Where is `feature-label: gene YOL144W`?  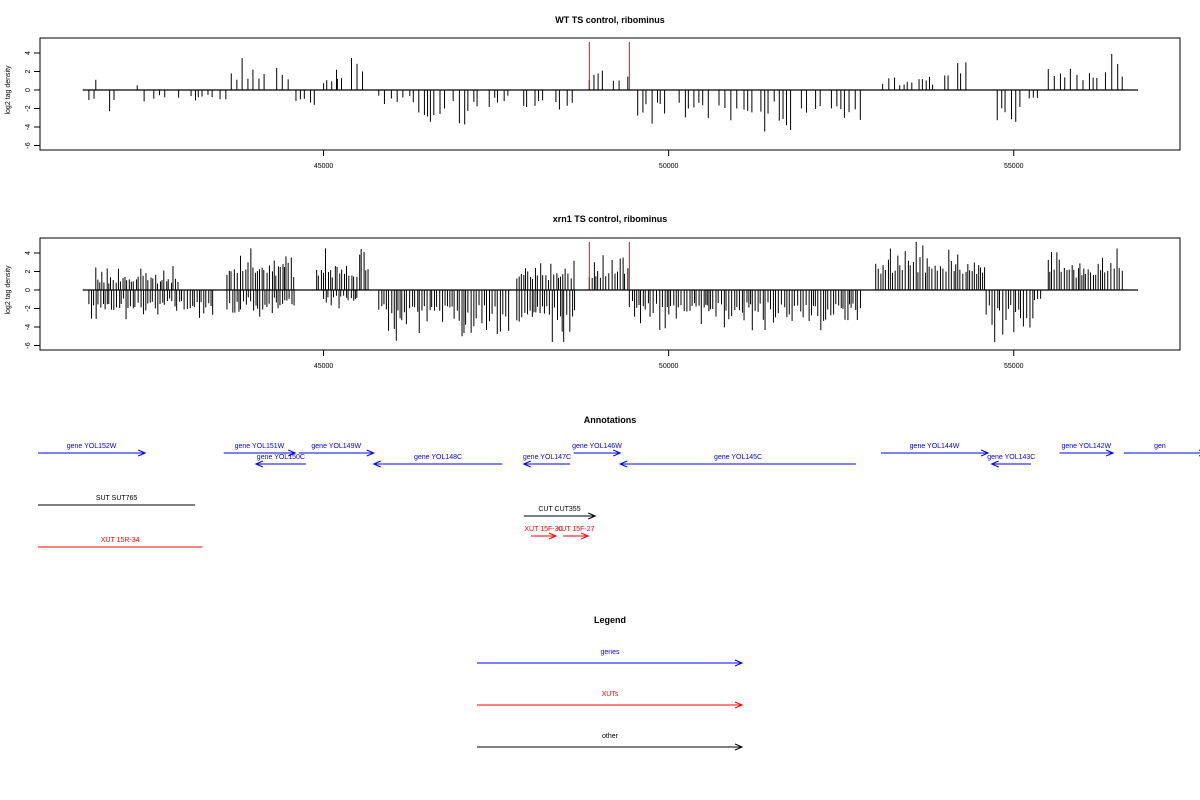 feature-label: gene YOL144W is located at coordinates (935, 446).